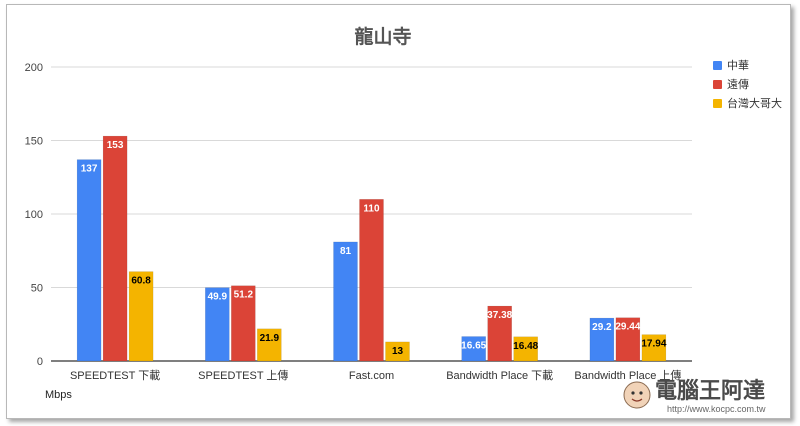 The height and width of the screenshot is (426, 800). What do you see at coordinates (627, 375) in the screenshot?
I see `category-label: Bandwidth Place 上傳` at bounding box center [627, 375].